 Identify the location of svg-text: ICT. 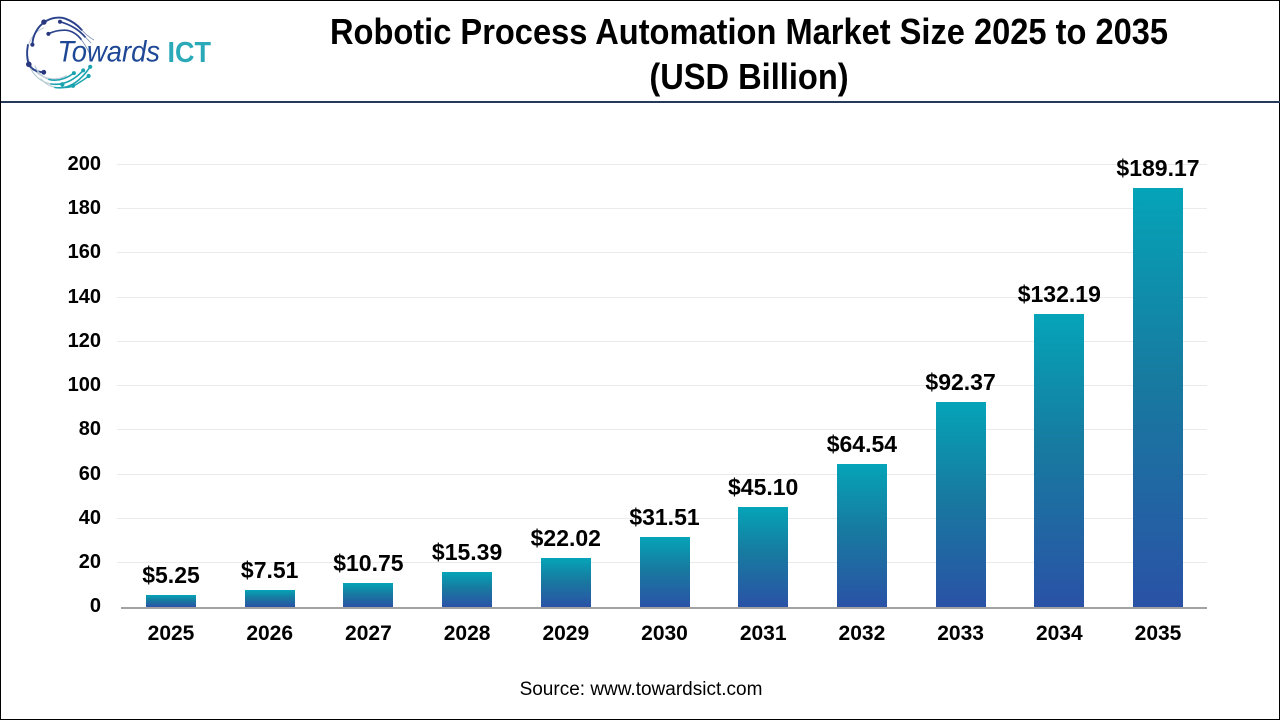
(190, 53).